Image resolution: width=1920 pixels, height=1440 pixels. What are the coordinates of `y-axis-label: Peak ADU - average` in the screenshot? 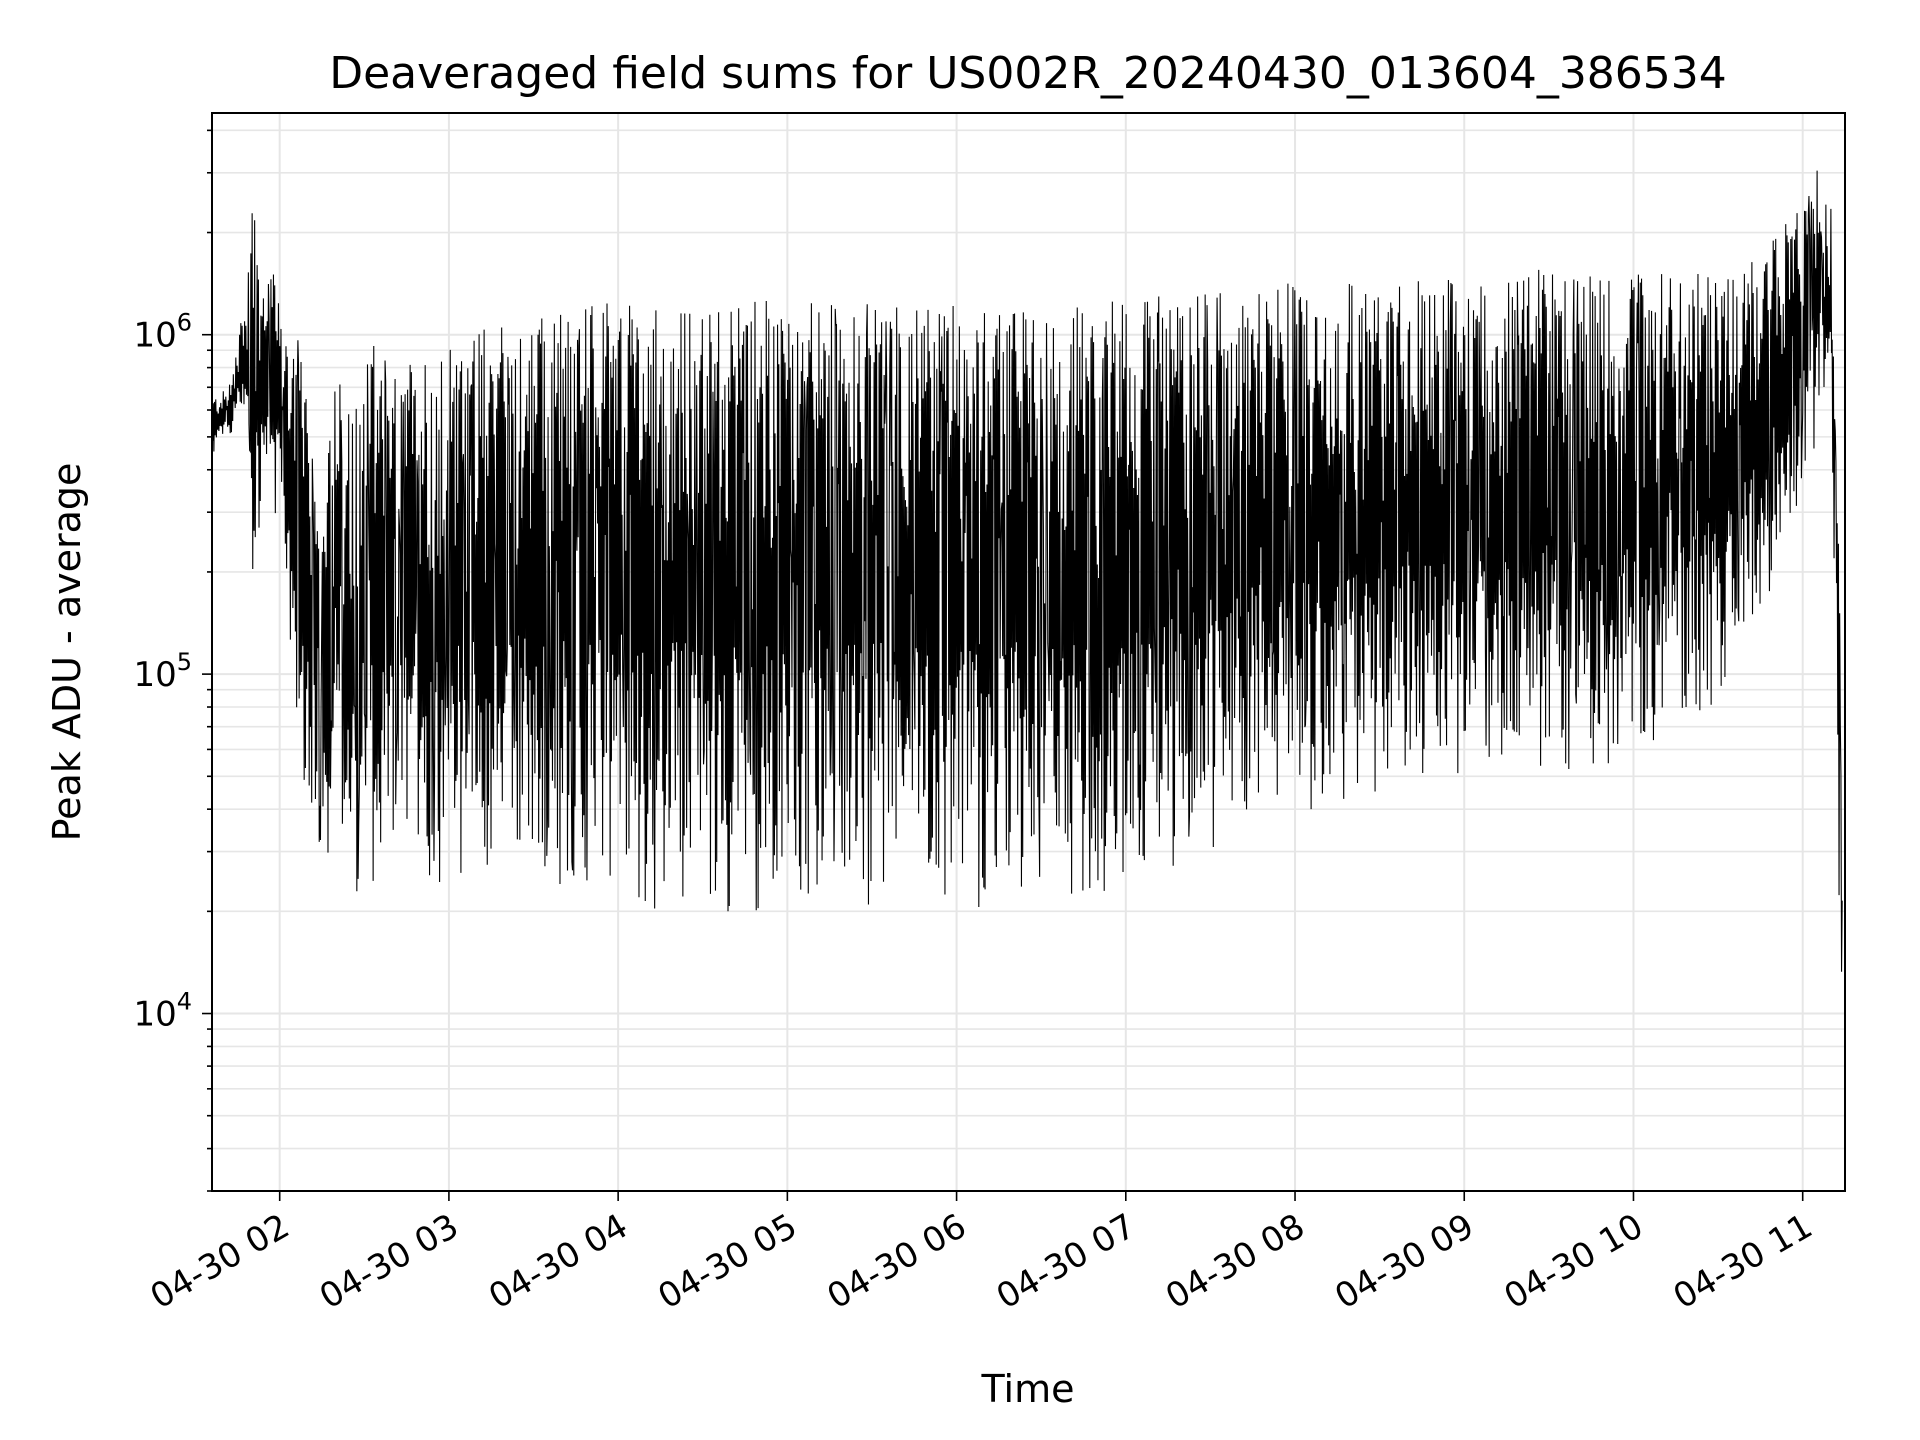 It's located at (67, 652).